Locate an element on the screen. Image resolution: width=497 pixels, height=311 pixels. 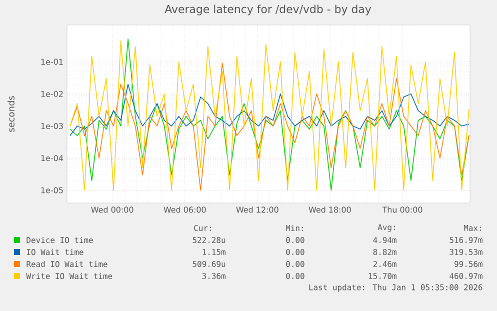
y-axis-title: seconds is located at coordinates (11, 114).